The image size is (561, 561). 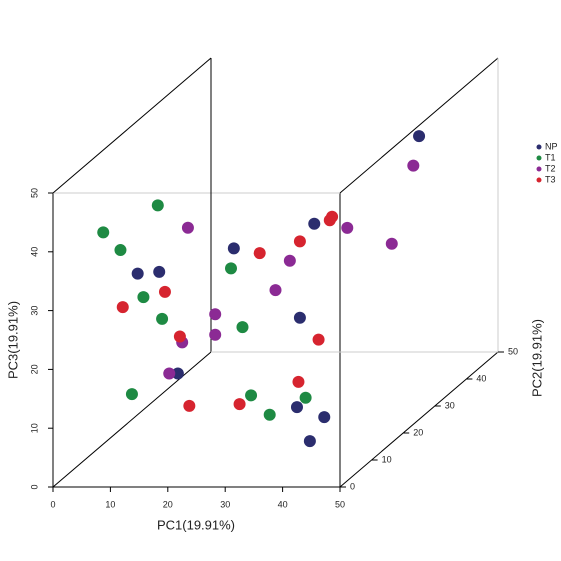 I want to click on y-tick-label: 20, so click(x=418, y=432).